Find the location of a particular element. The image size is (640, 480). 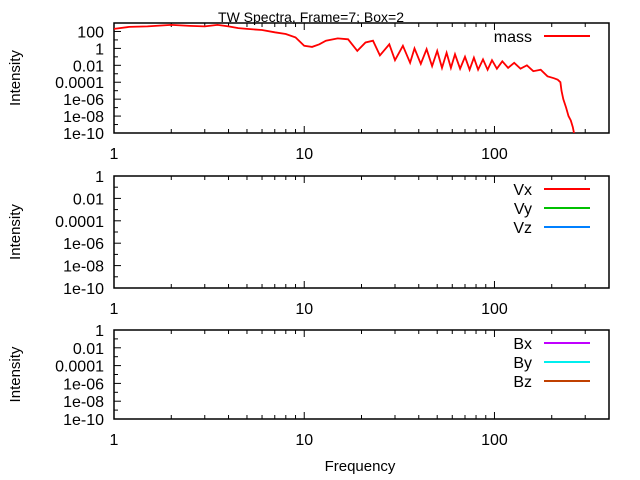

chart-title: TW Spectra, Frame=7; Box=2 is located at coordinates (311, 17).